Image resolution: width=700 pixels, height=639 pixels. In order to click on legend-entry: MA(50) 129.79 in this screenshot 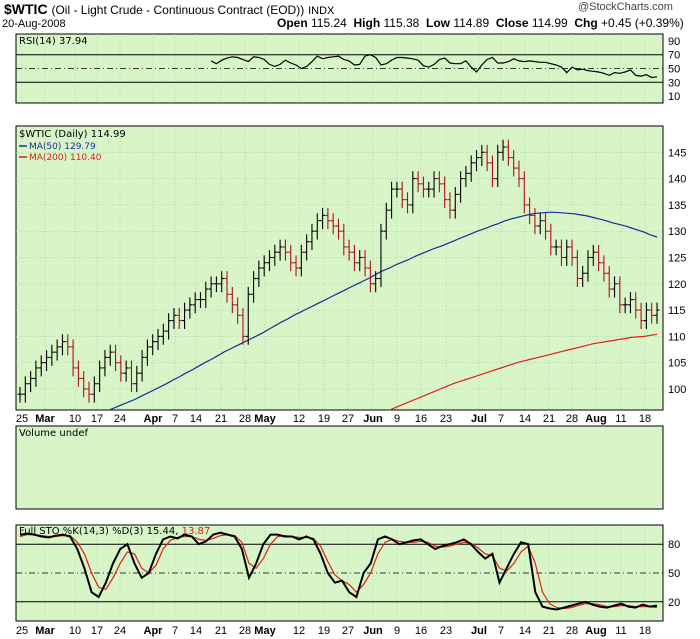, I will do `click(62, 147)`.